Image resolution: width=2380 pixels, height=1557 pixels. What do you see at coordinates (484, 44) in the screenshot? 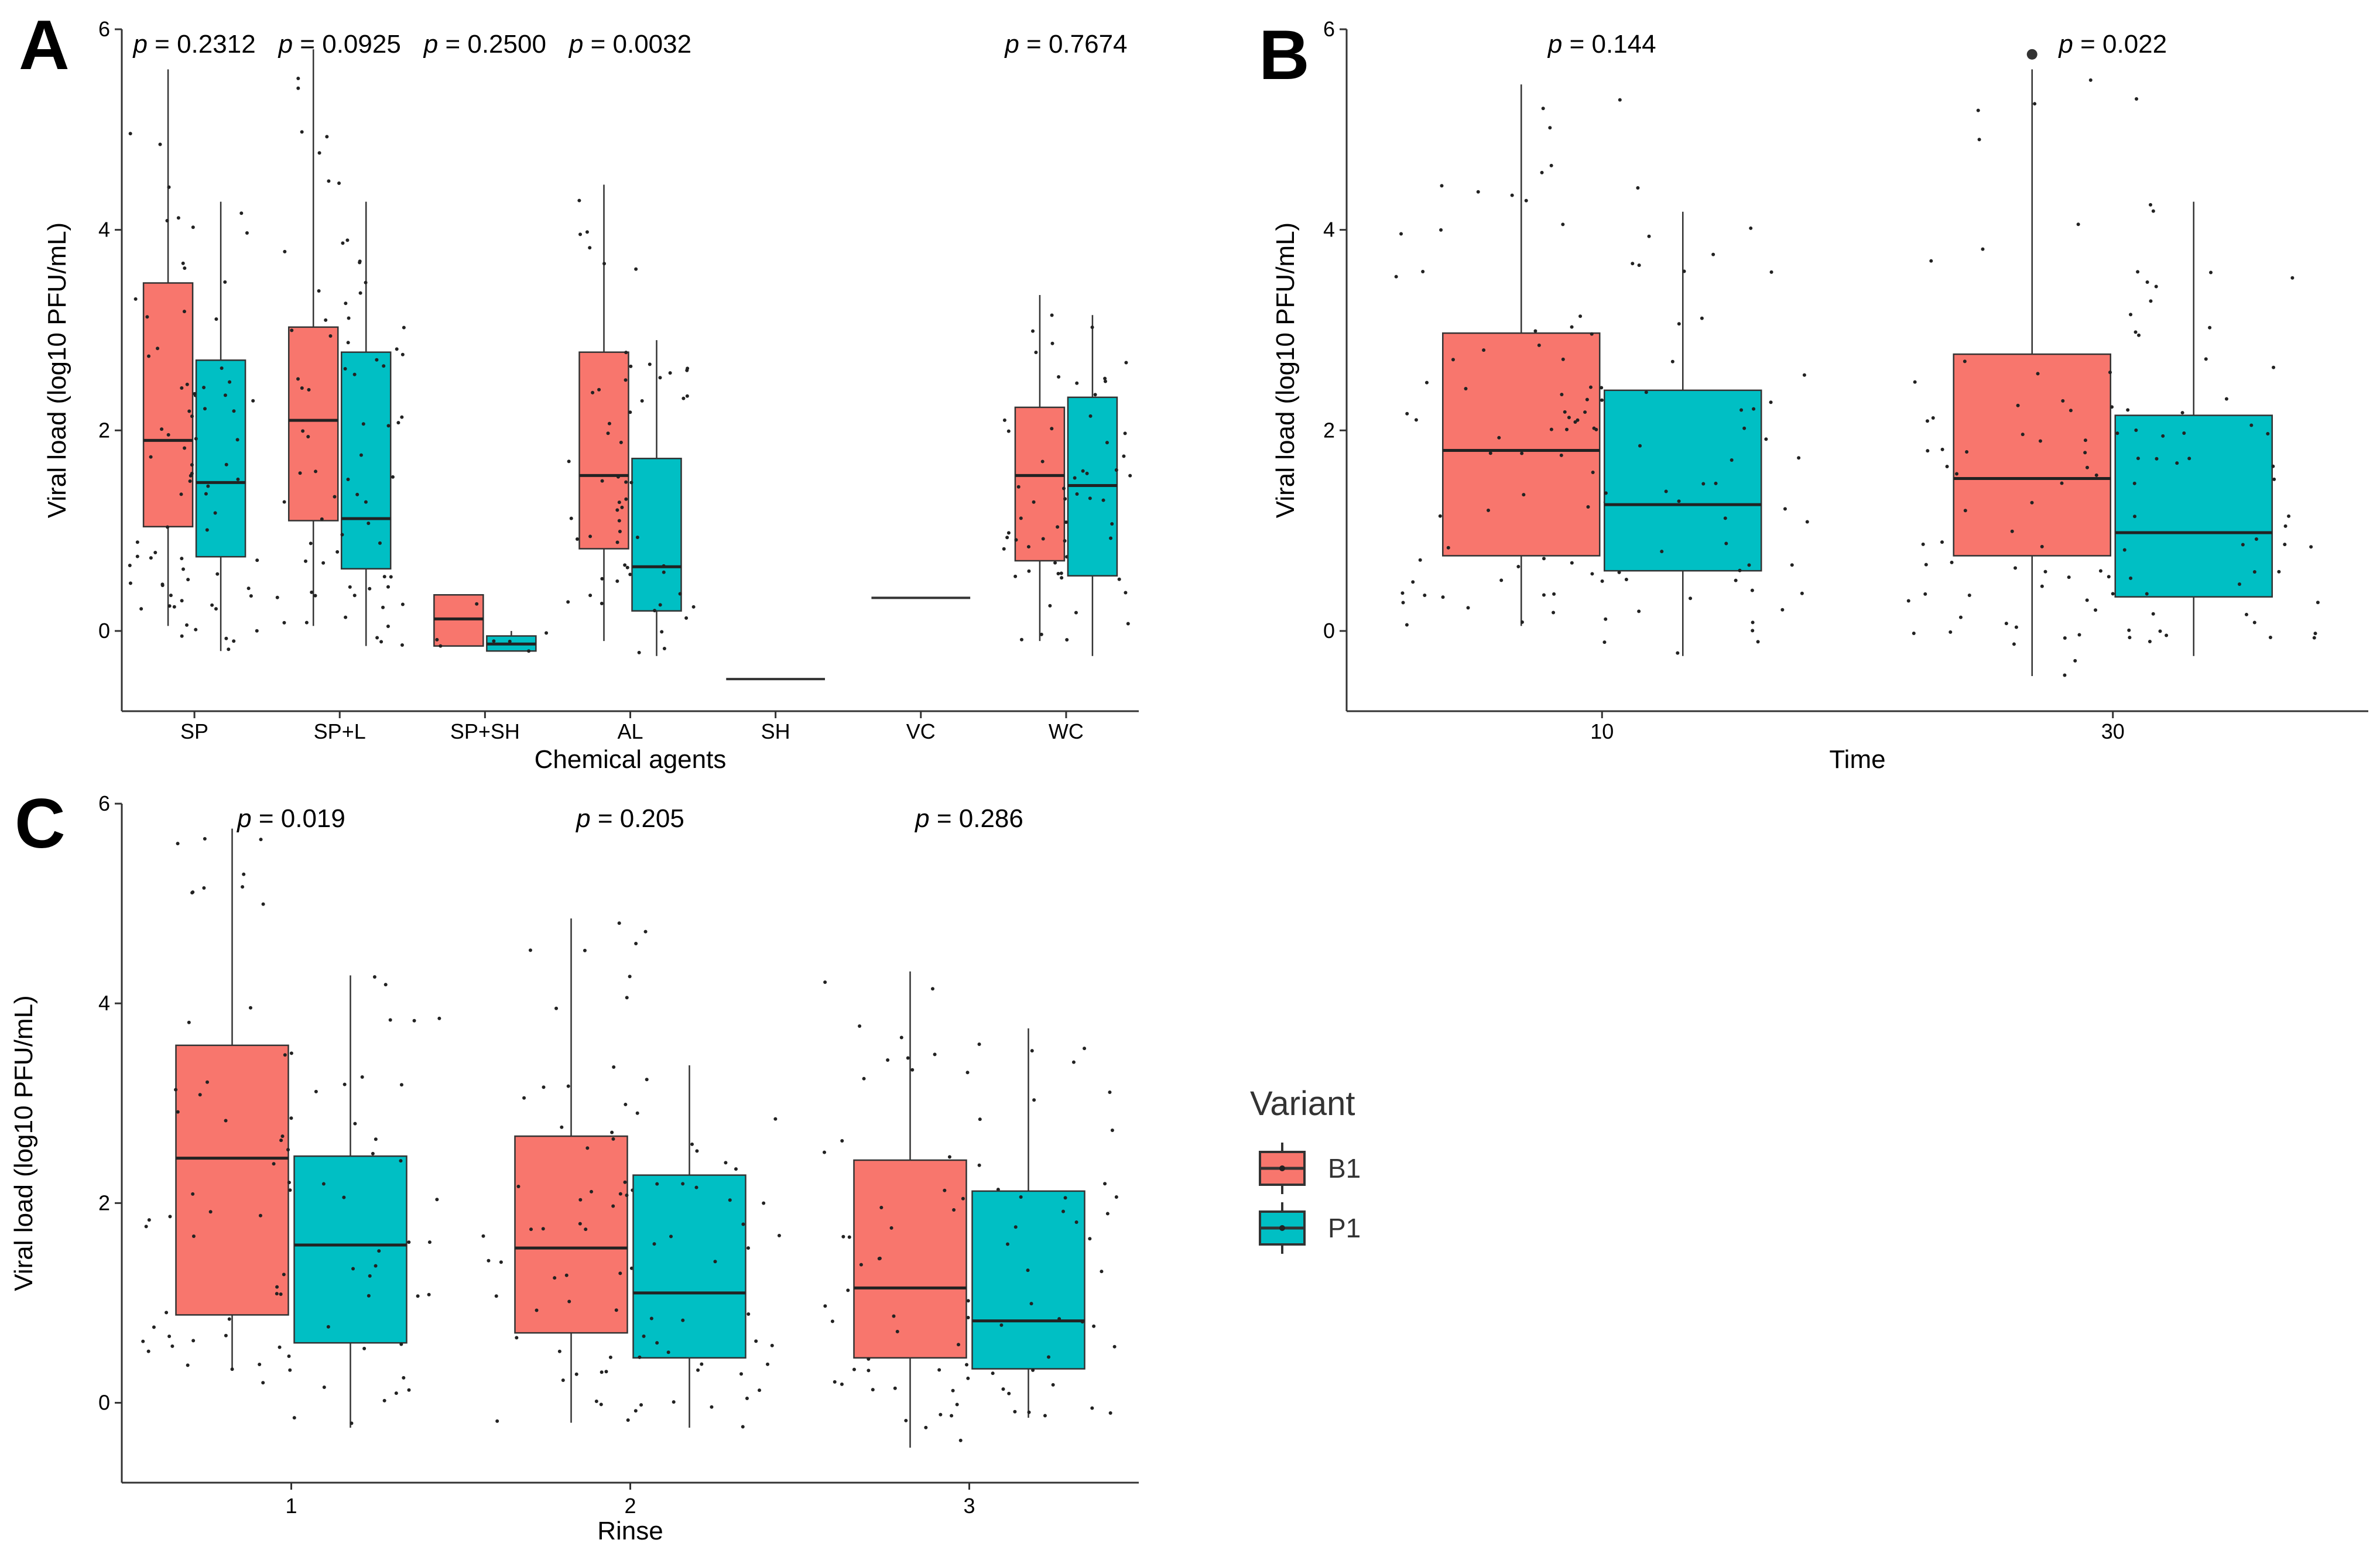
I see `p-value-sp-plus-sh: p = 0.2500` at bounding box center [484, 44].